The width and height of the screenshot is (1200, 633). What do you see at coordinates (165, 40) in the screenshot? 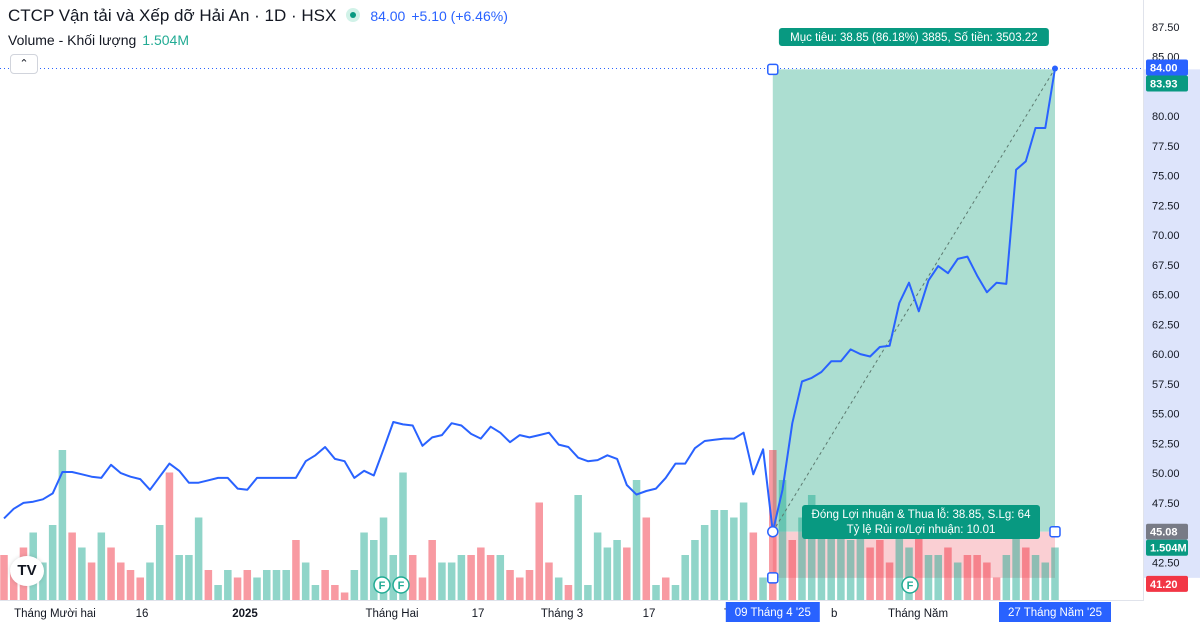
I see `volume-value: 1.504M` at bounding box center [165, 40].